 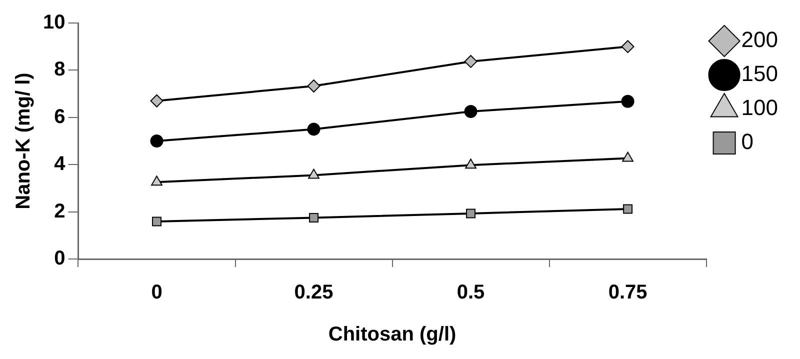 What do you see at coordinates (759, 107) in the screenshot?
I see `legend-label: 100` at bounding box center [759, 107].